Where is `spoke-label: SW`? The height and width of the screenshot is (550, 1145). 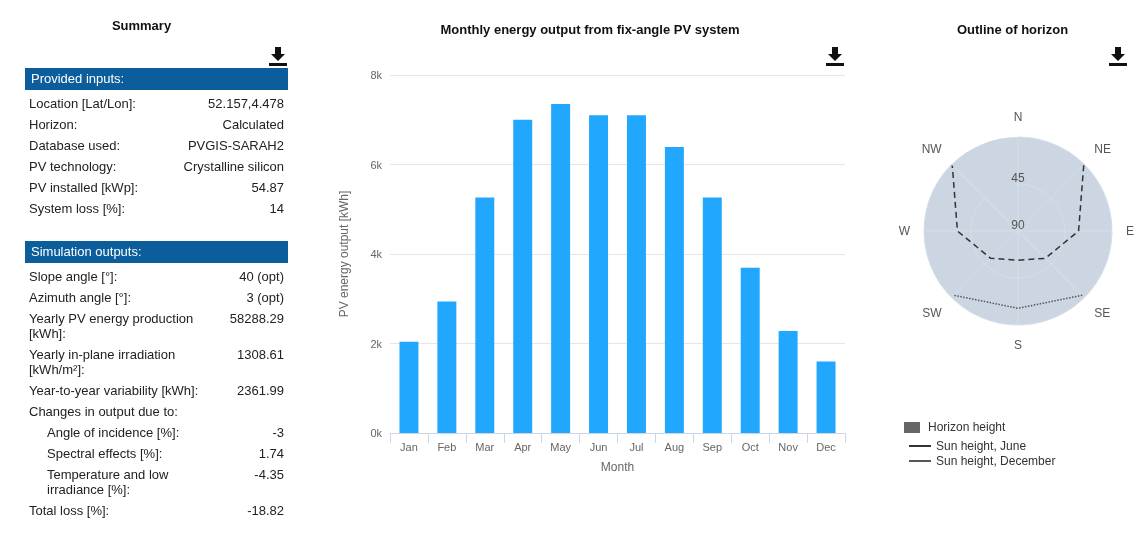
spoke-label: SW is located at coordinates (932, 313).